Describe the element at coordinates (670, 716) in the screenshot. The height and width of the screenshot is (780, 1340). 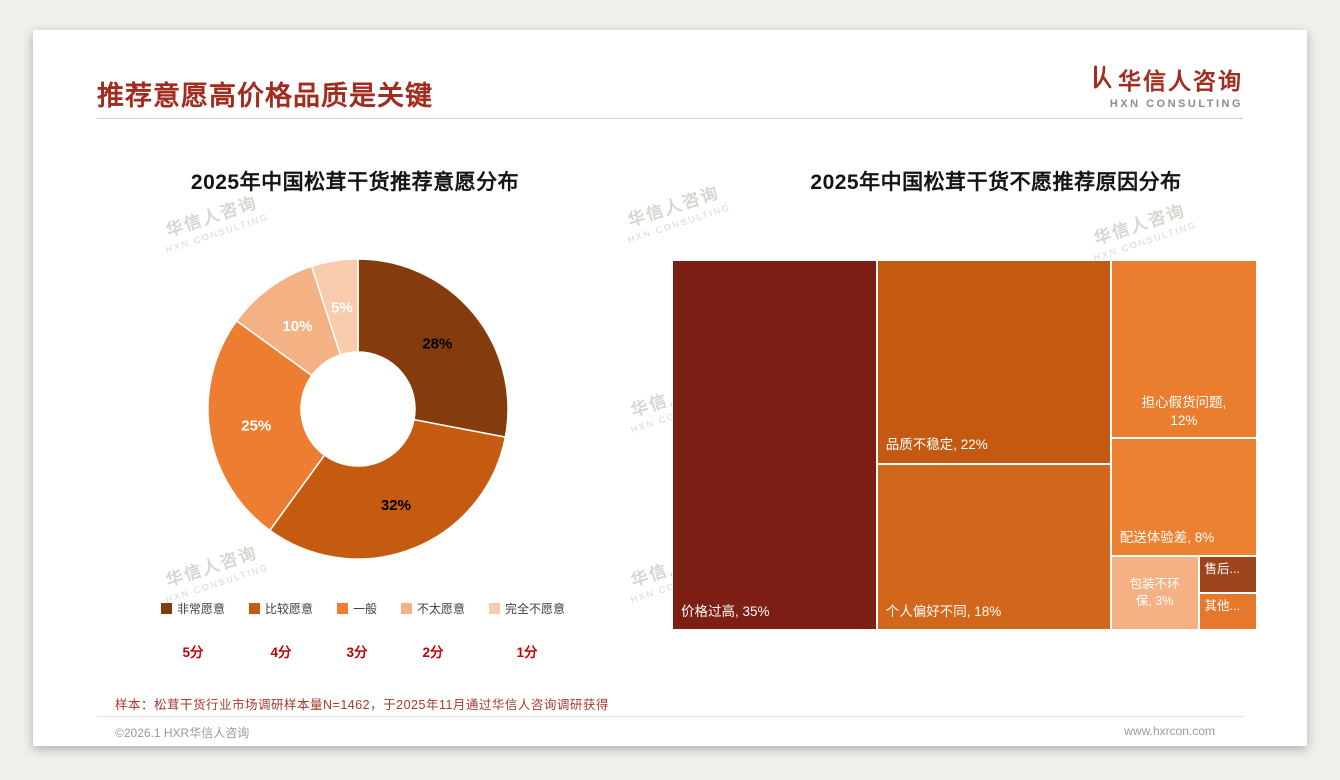
I see `footer-divider` at that location.